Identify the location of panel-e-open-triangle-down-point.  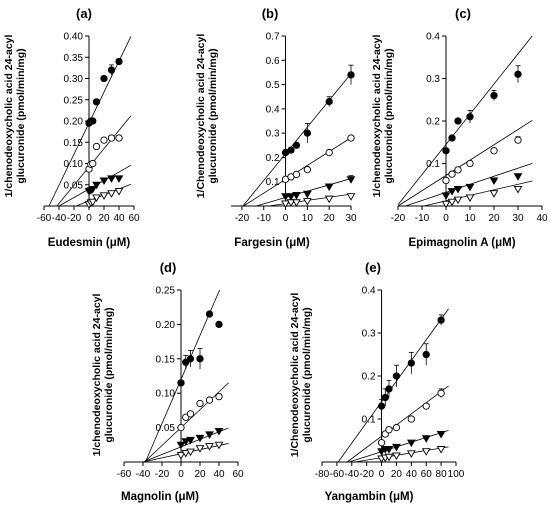
(396, 456).